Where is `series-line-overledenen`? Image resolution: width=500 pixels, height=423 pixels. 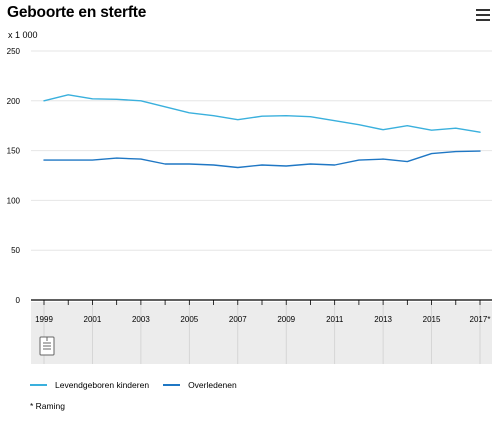 series-line-overledenen is located at coordinates (262, 159).